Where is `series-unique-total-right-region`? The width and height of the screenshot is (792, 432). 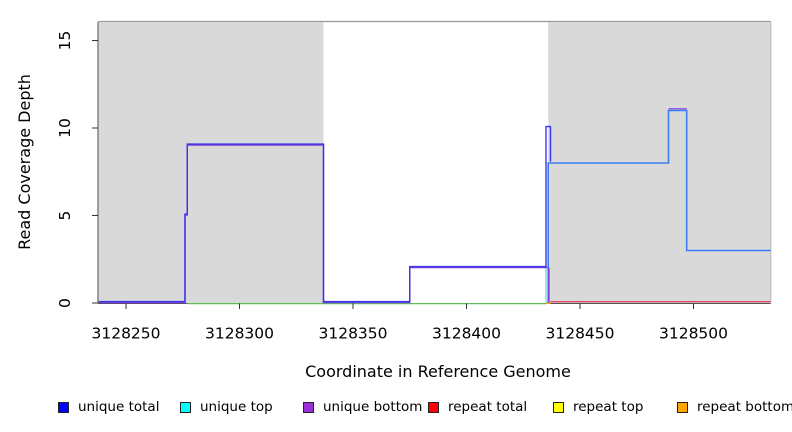 series-unique-total-right-region is located at coordinates (659, 188).